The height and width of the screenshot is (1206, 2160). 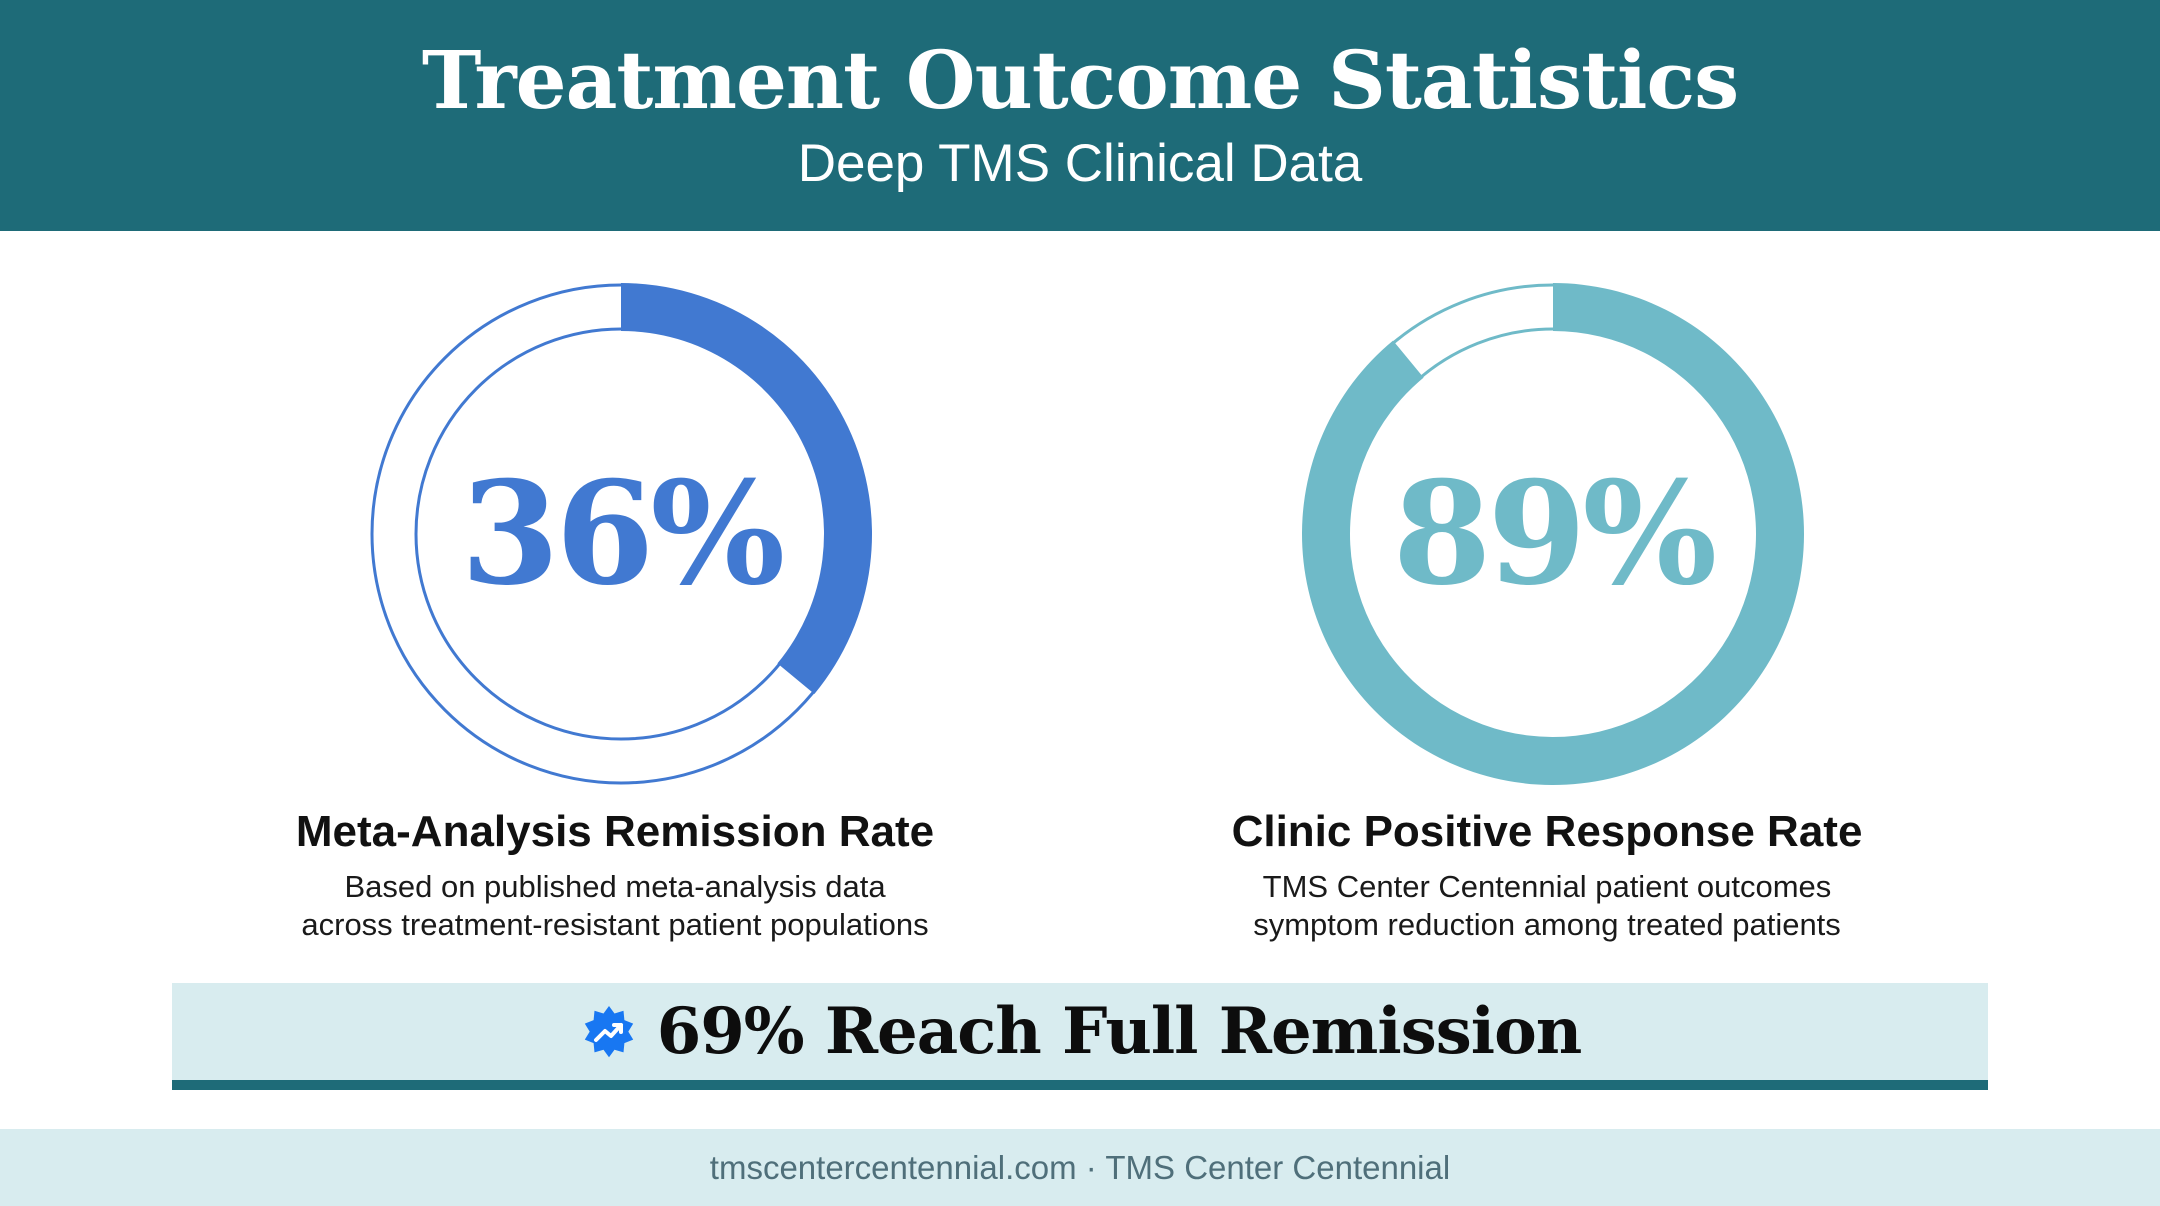 I want to click on stat-value-remission: 36%, so click(x=623, y=534).